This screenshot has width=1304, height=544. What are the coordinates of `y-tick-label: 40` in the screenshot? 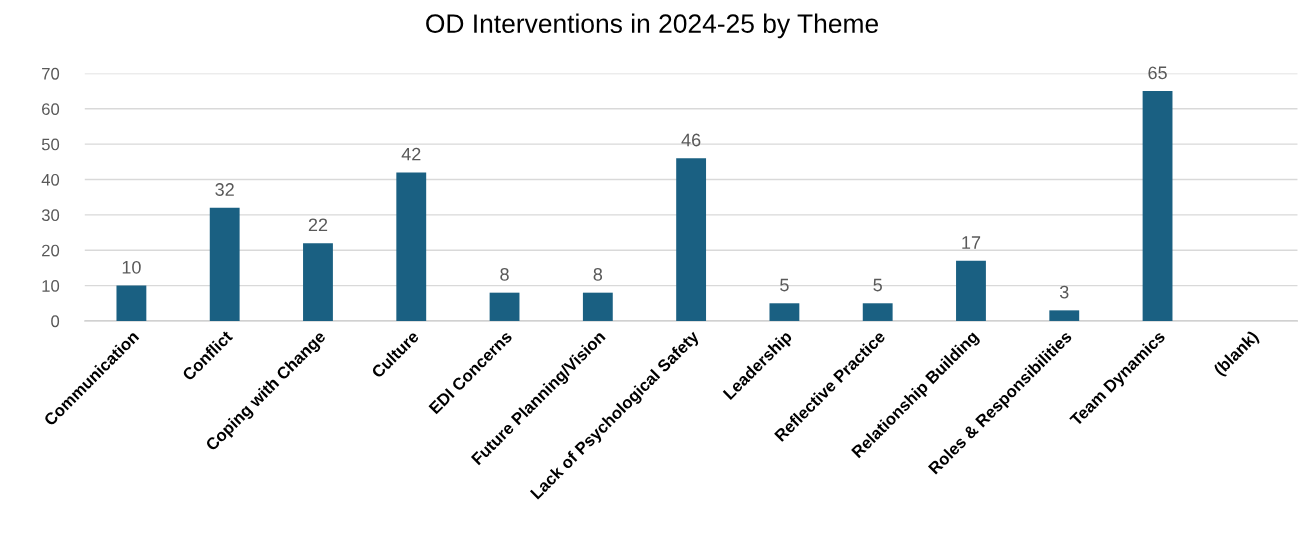 It's located at (50, 179).